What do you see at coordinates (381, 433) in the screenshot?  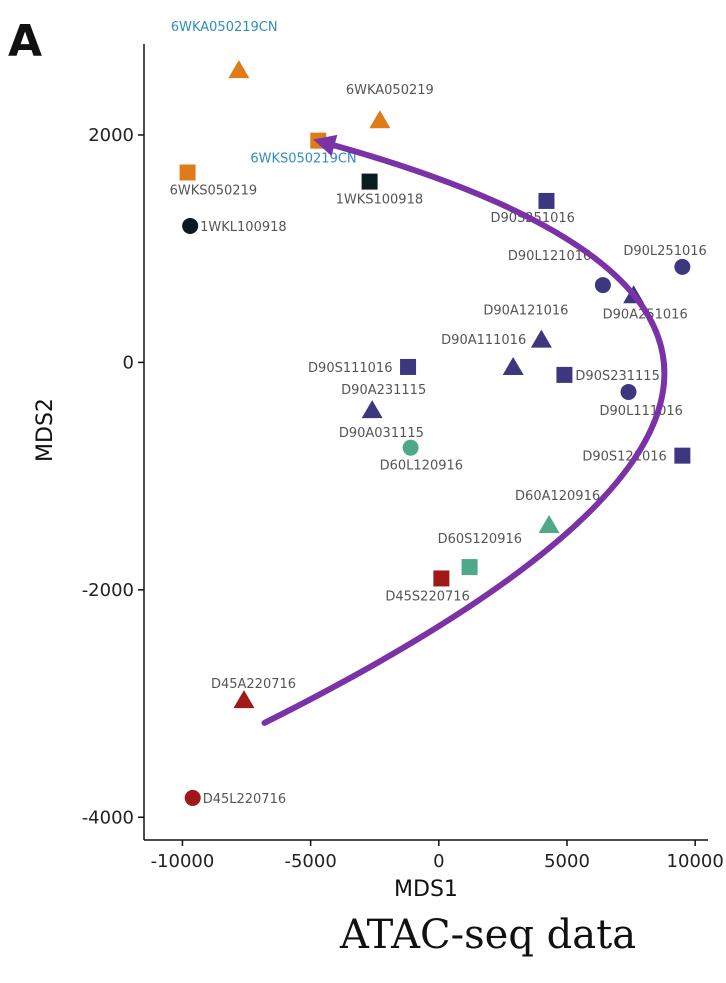 I see `point-label: D90A031115` at bounding box center [381, 433].